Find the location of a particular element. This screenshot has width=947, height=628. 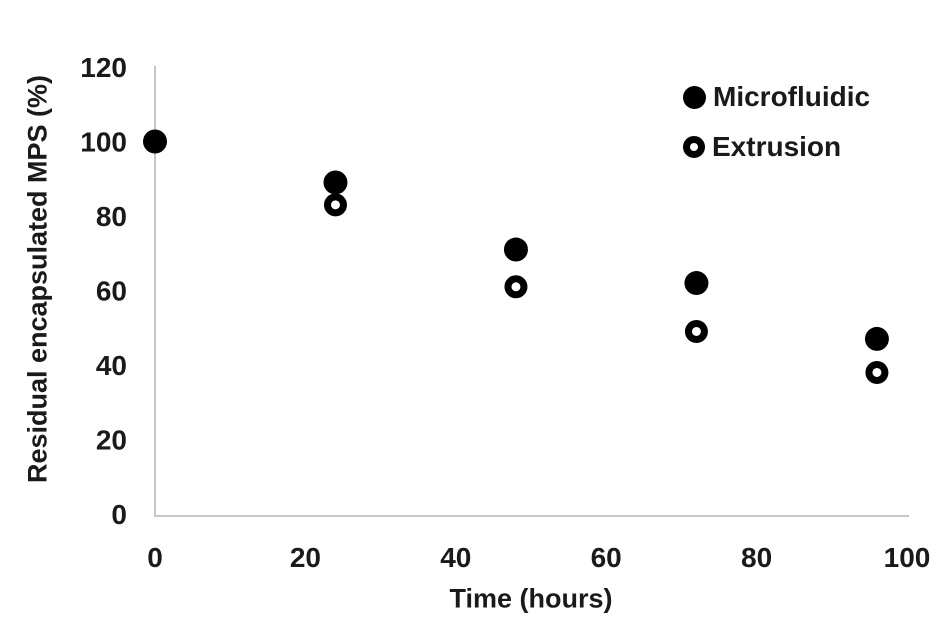

legend-item-extrusion: Extrusion is located at coordinates (776, 147).